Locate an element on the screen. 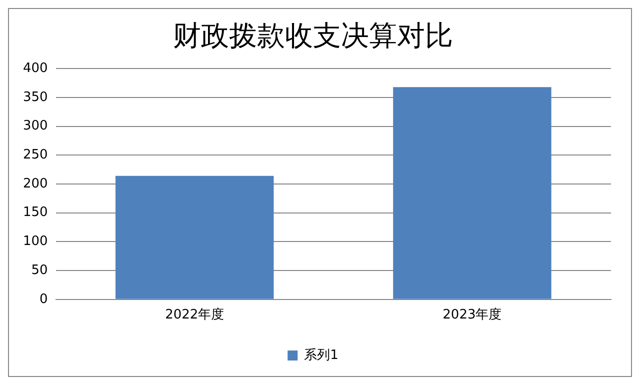 This screenshot has width=640, height=385. x-tick-label: 2023年度 is located at coordinates (472, 314).